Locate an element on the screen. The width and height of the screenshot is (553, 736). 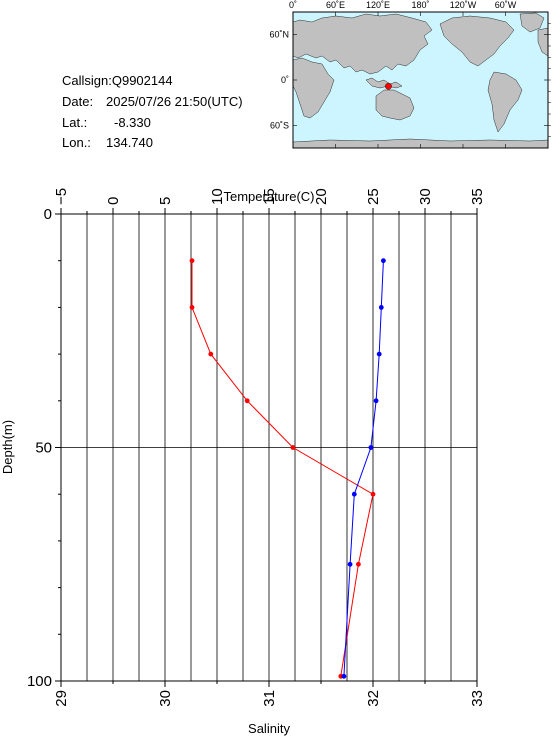
lon-line: Lon.: 134.740 is located at coordinates (107, 143).